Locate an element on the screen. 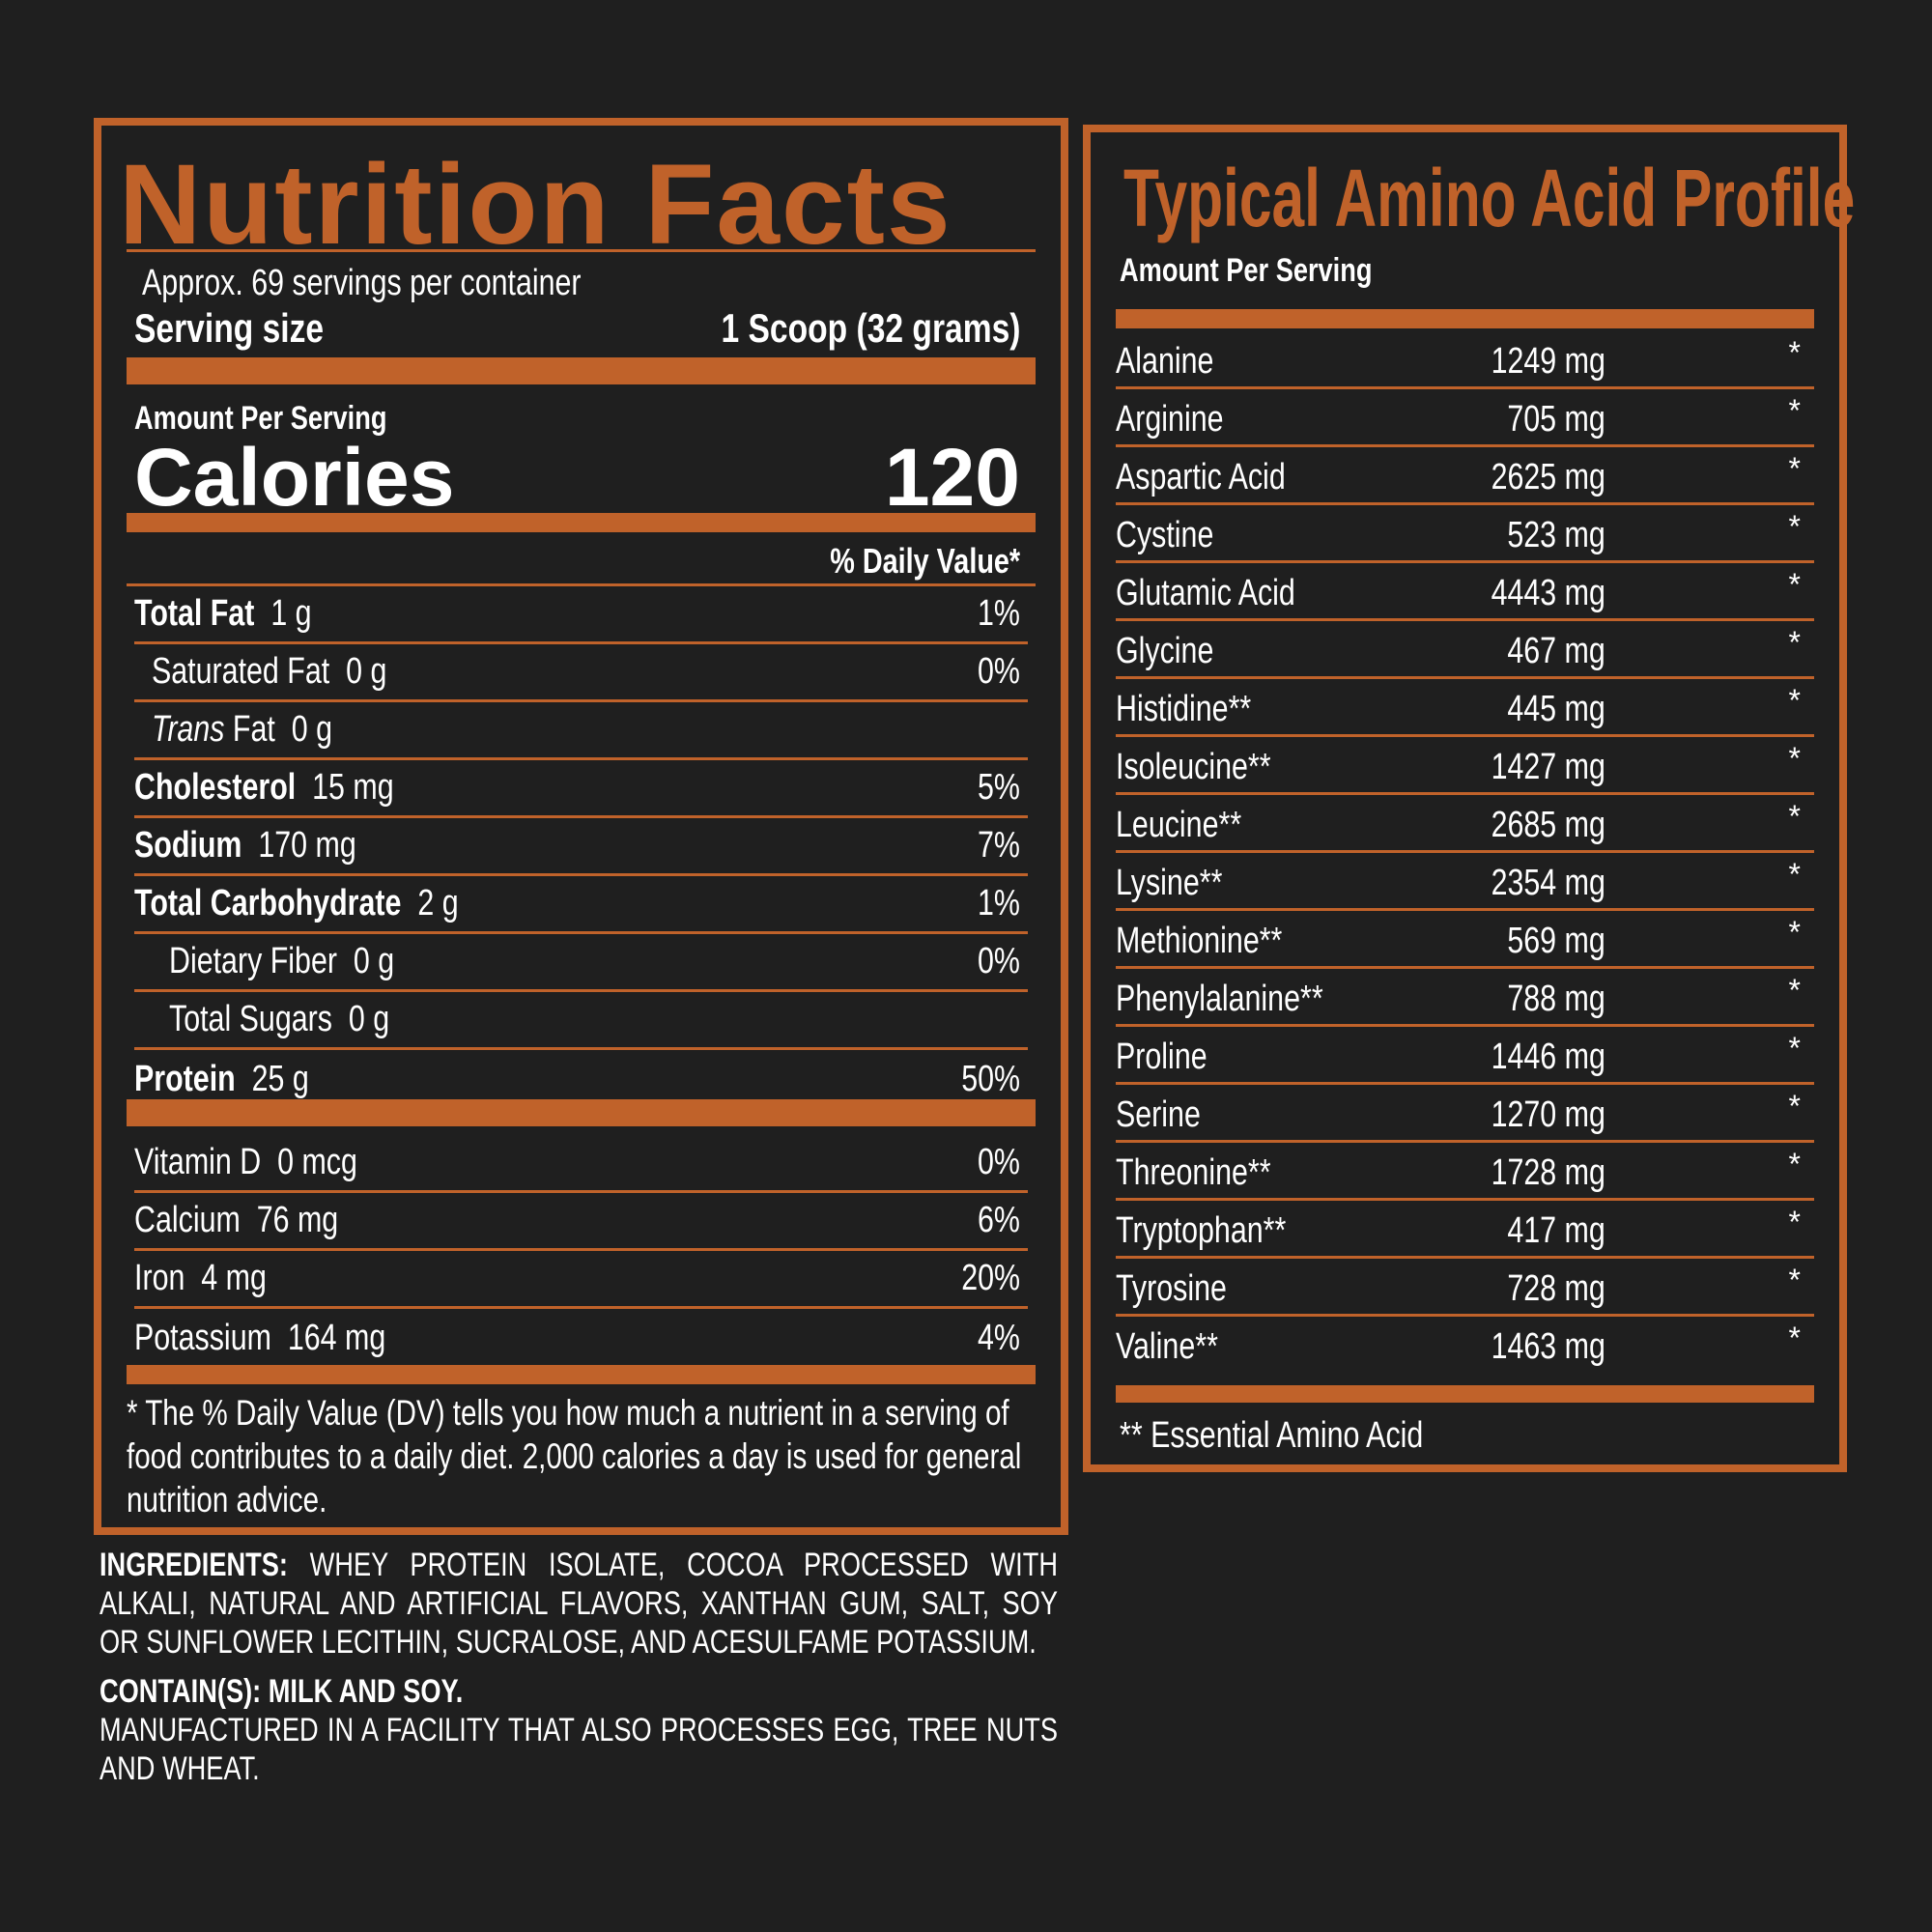  amino-name: Cystine is located at coordinates (1165, 535).